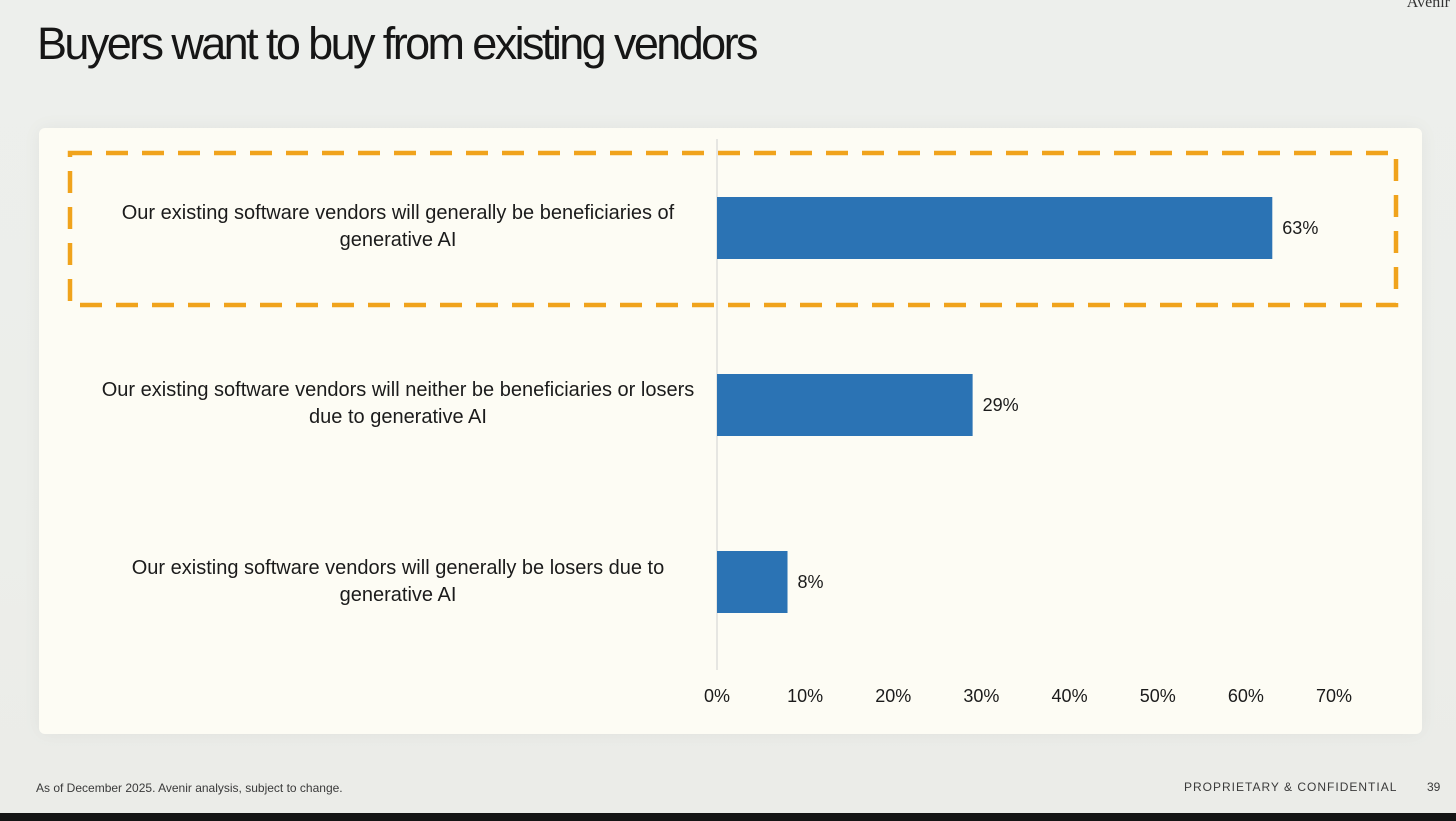  I want to click on x-tick-label: 10%, so click(805, 696).